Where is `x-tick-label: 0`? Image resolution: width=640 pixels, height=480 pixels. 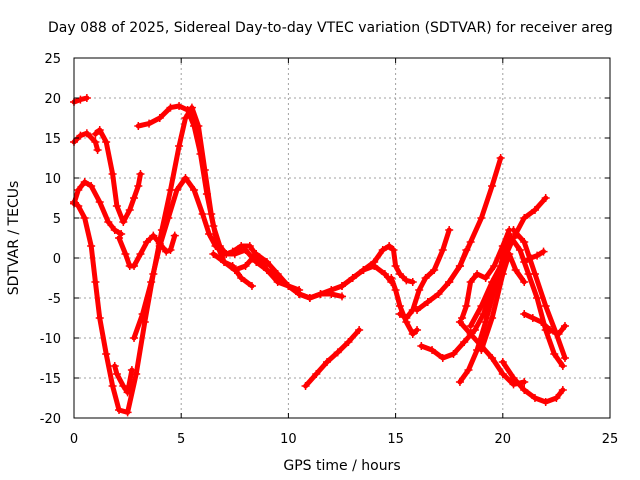
x-tick-label: 0 is located at coordinates (74, 439).